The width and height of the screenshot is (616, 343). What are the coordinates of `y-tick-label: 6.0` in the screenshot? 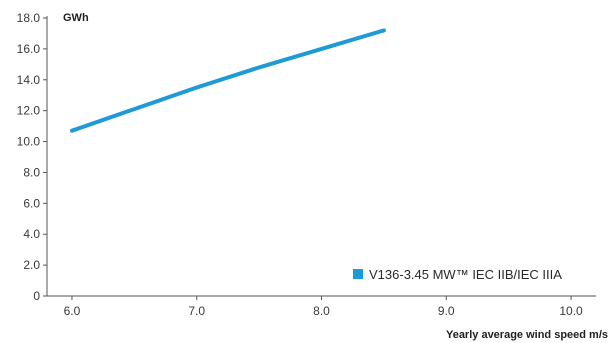 It's located at (31, 203).